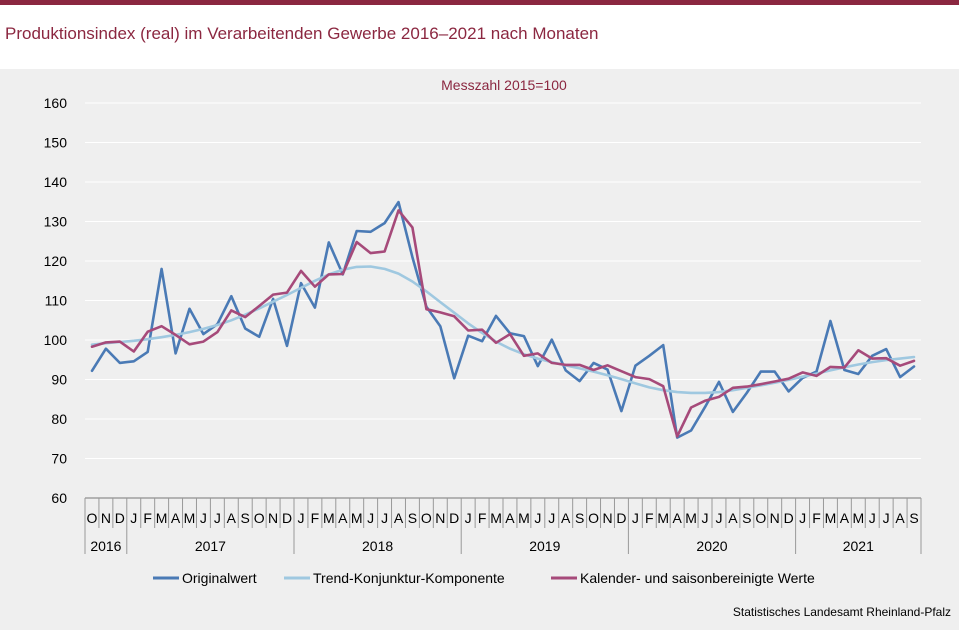 The width and height of the screenshot is (959, 630). I want to click on y-tick-label: 130, so click(56, 222).